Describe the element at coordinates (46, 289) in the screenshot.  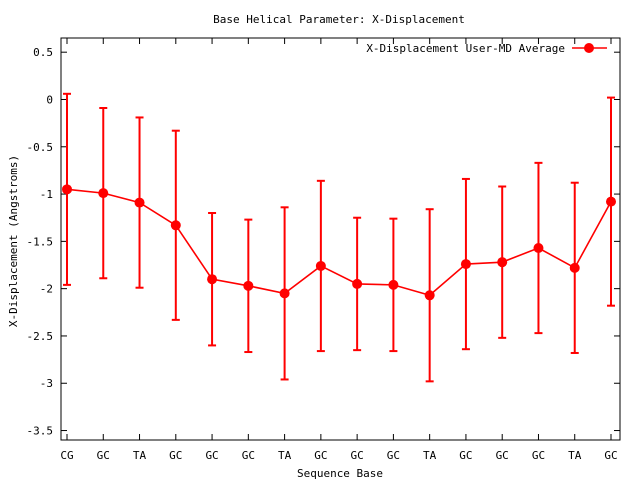
I see `y-tick-label: -2` at that location.